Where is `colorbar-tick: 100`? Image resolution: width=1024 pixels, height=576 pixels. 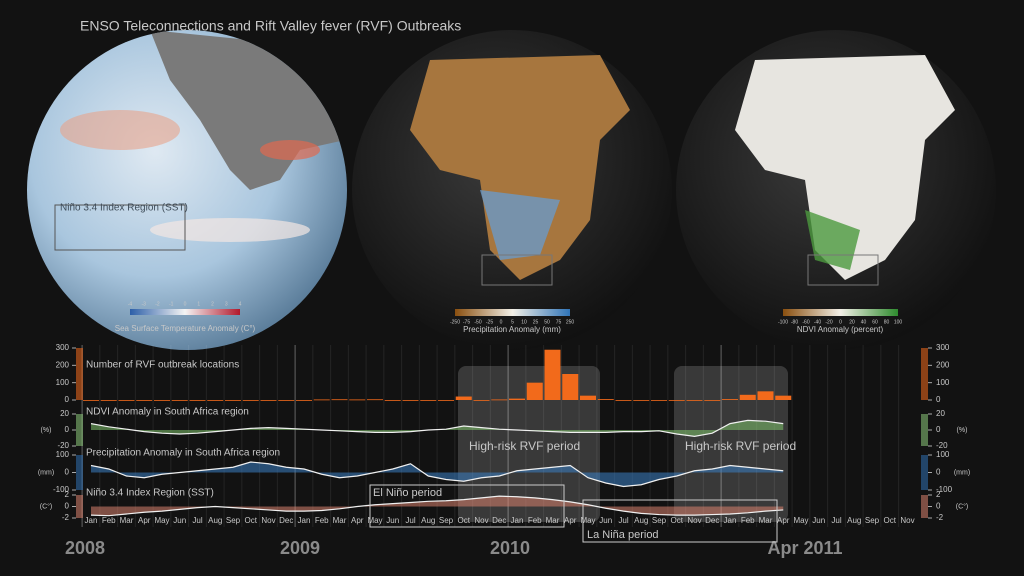 colorbar-tick: 100 is located at coordinates (898, 322).